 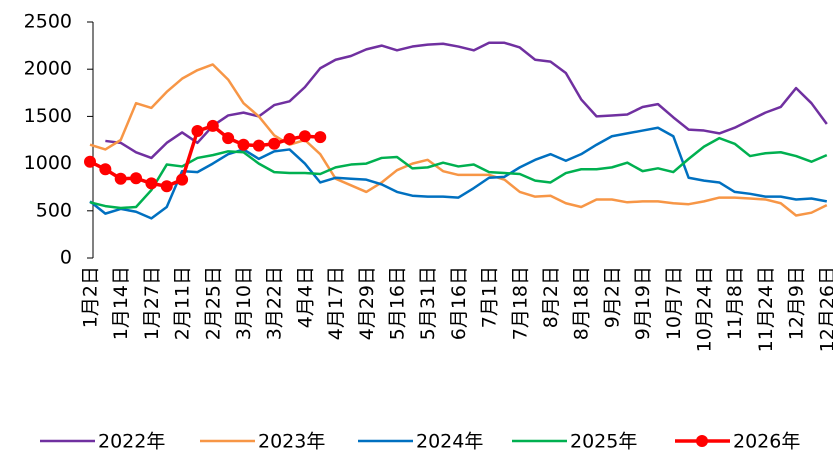 I want to click on x-tick-label: 1月27日, so click(x=152, y=303).